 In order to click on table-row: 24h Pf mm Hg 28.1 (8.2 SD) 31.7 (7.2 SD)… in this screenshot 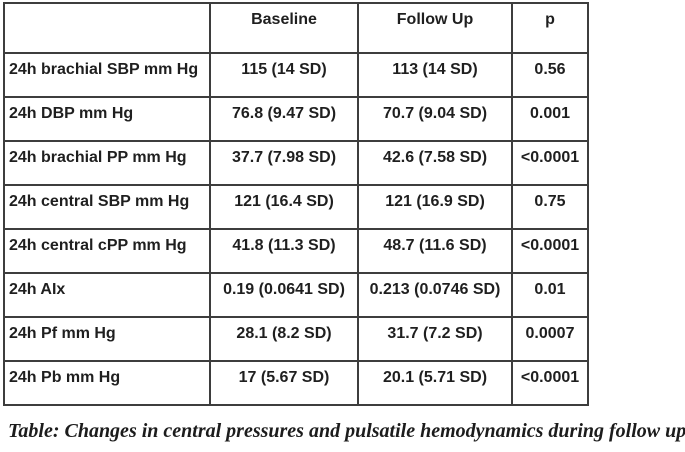, I will do `click(296, 339)`.